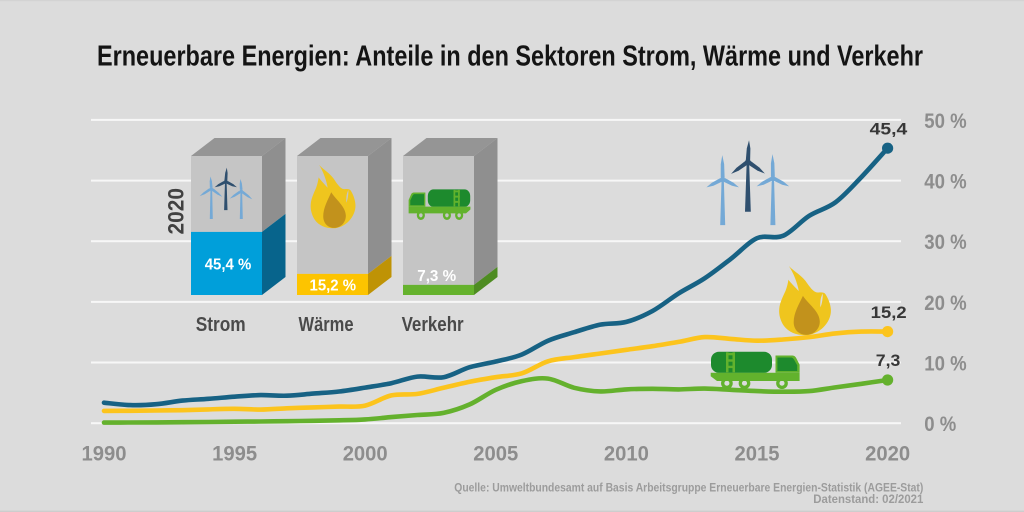 The image size is (1024, 512). What do you see at coordinates (495, 453) in the screenshot?
I see `svg-text: 2005` at bounding box center [495, 453].